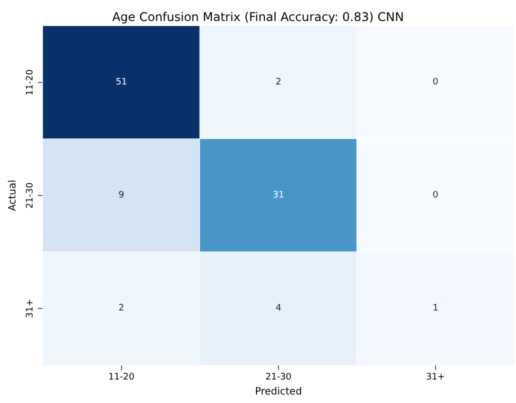 This screenshot has height=403, width=516. What do you see at coordinates (279, 309) in the screenshot?
I see `data-label: 4` at bounding box center [279, 309].